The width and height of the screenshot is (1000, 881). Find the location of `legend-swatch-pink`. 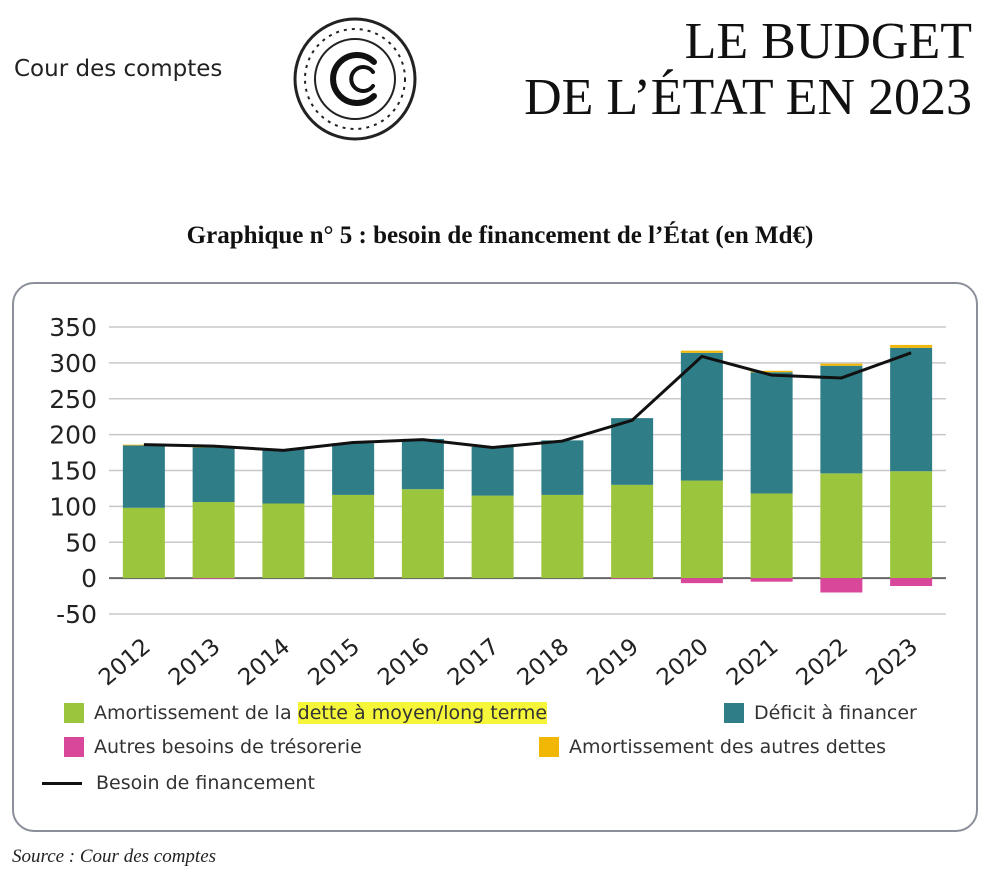

legend-swatch-pink is located at coordinates (74, 747).